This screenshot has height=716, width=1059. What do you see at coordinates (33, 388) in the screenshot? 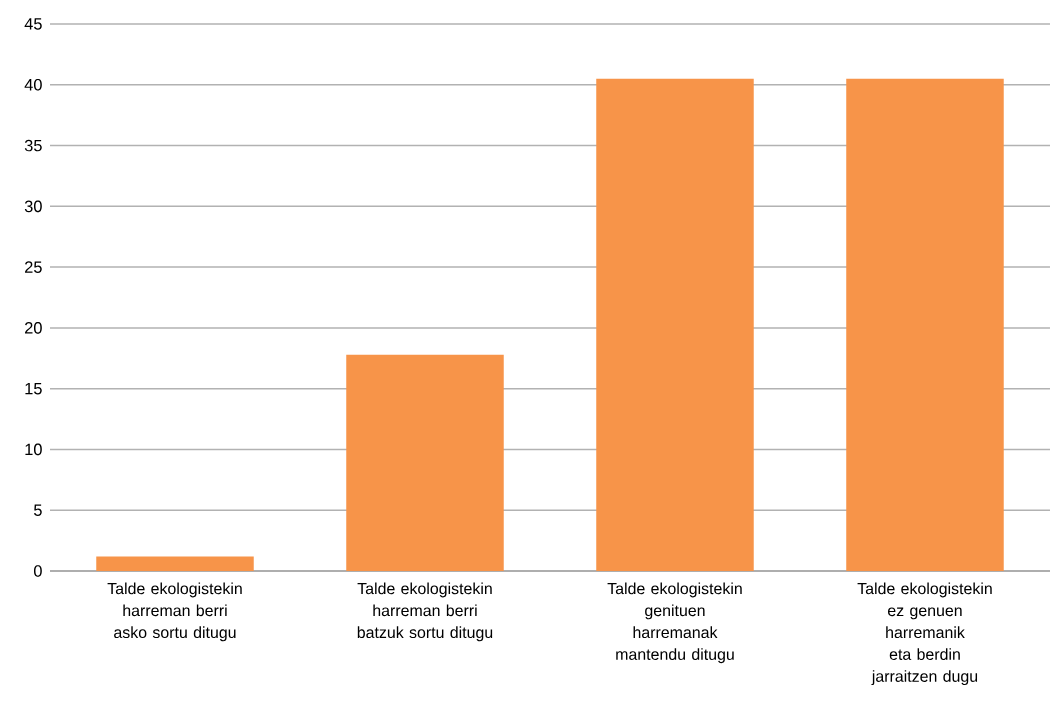
I see `y-tick-label: 15` at bounding box center [33, 388].